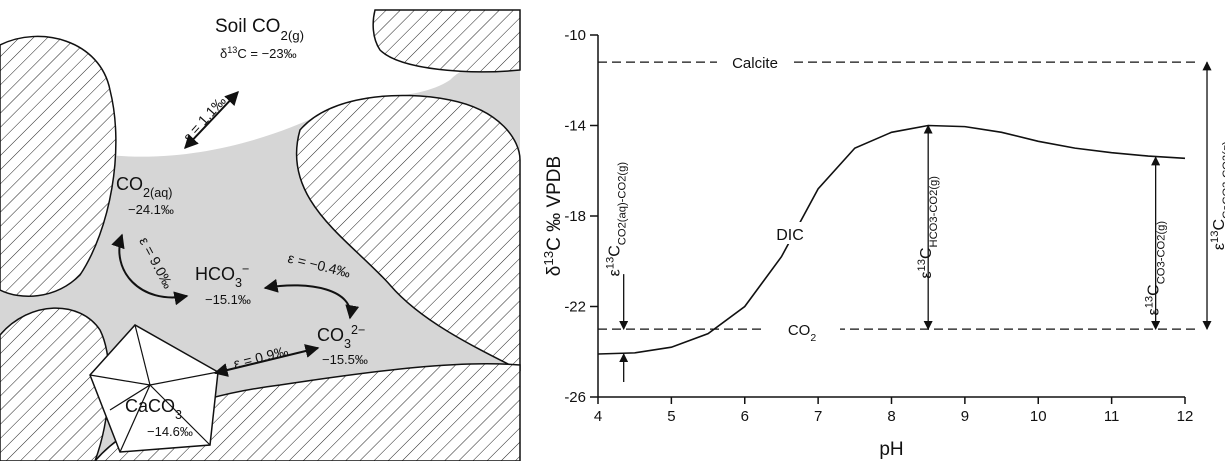 The width and height of the screenshot is (1225, 461). What do you see at coordinates (245, 269) in the screenshot?
I see `text-sup: −` at bounding box center [245, 269].